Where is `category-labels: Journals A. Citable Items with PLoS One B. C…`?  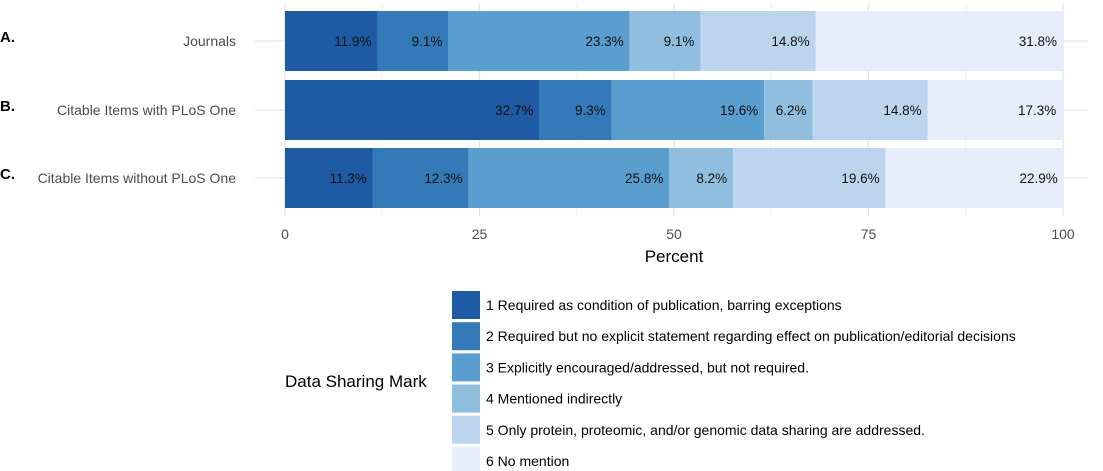
category-labels: Journals A. Citable Items with PLoS One B. C… is located at coordinates (118, 107).